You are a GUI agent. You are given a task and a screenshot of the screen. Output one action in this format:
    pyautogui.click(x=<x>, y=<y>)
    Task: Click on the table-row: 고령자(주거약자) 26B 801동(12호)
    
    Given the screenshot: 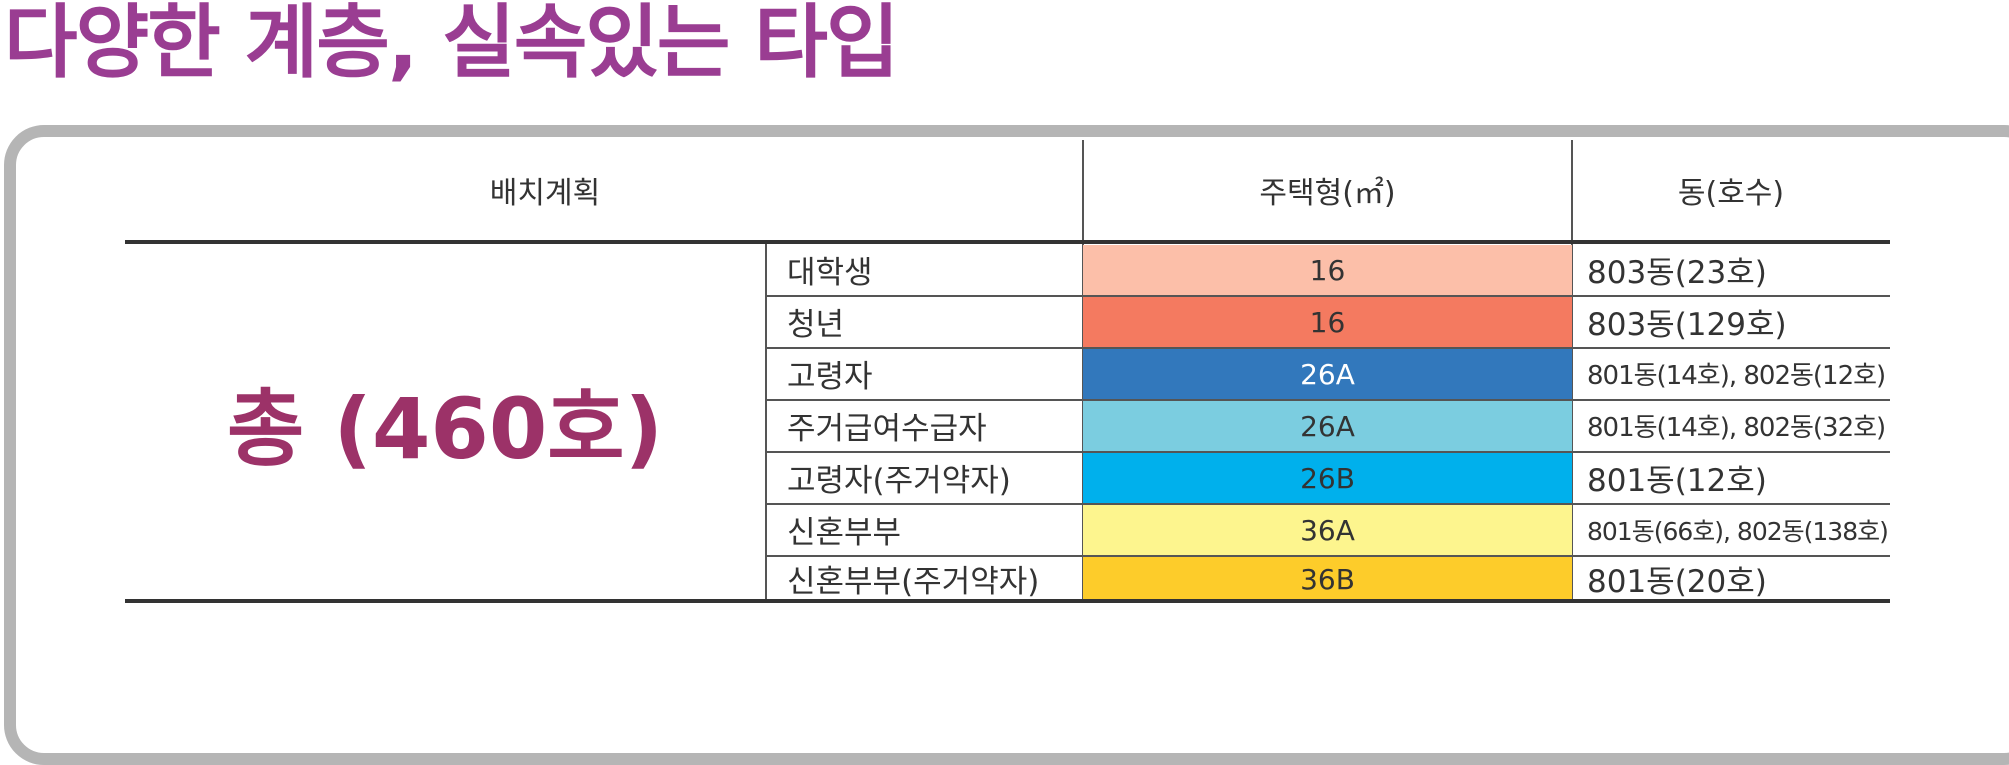 What is the action you would take?
    pyautogui.click(x=1007, y=477)
    